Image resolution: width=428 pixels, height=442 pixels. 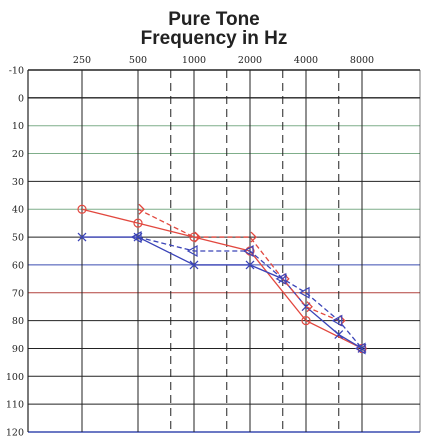 I want to click on x-tick-label: 250, so click(x=82, y=60).